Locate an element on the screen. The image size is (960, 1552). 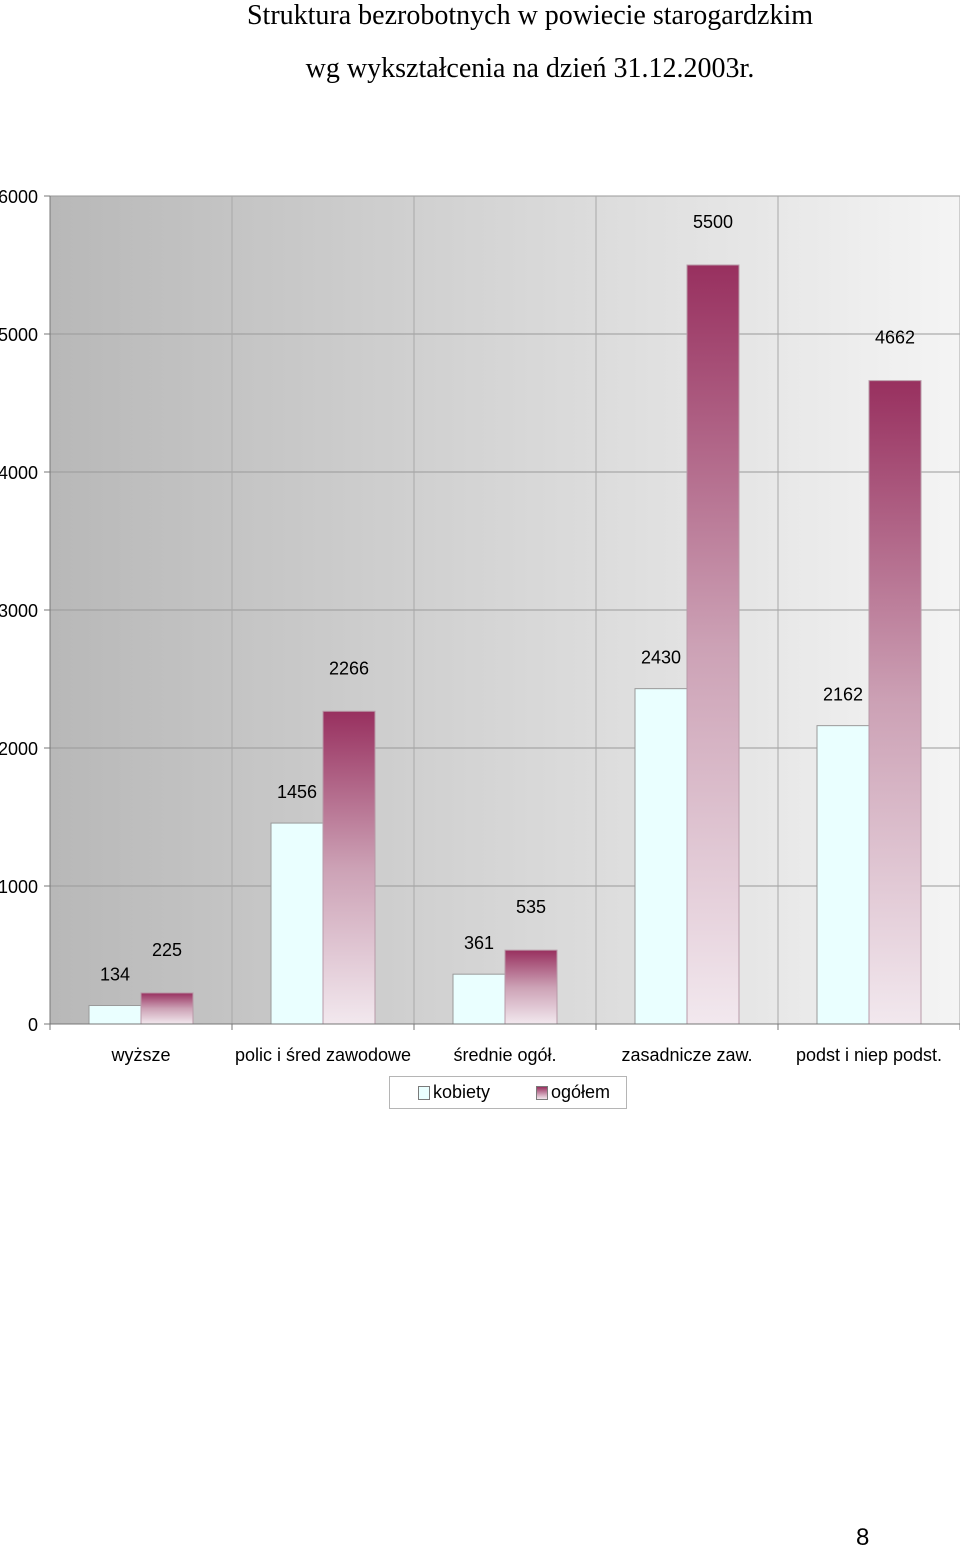
legend-label-ogolem: ogółem is located at coordinates (581, 1092).